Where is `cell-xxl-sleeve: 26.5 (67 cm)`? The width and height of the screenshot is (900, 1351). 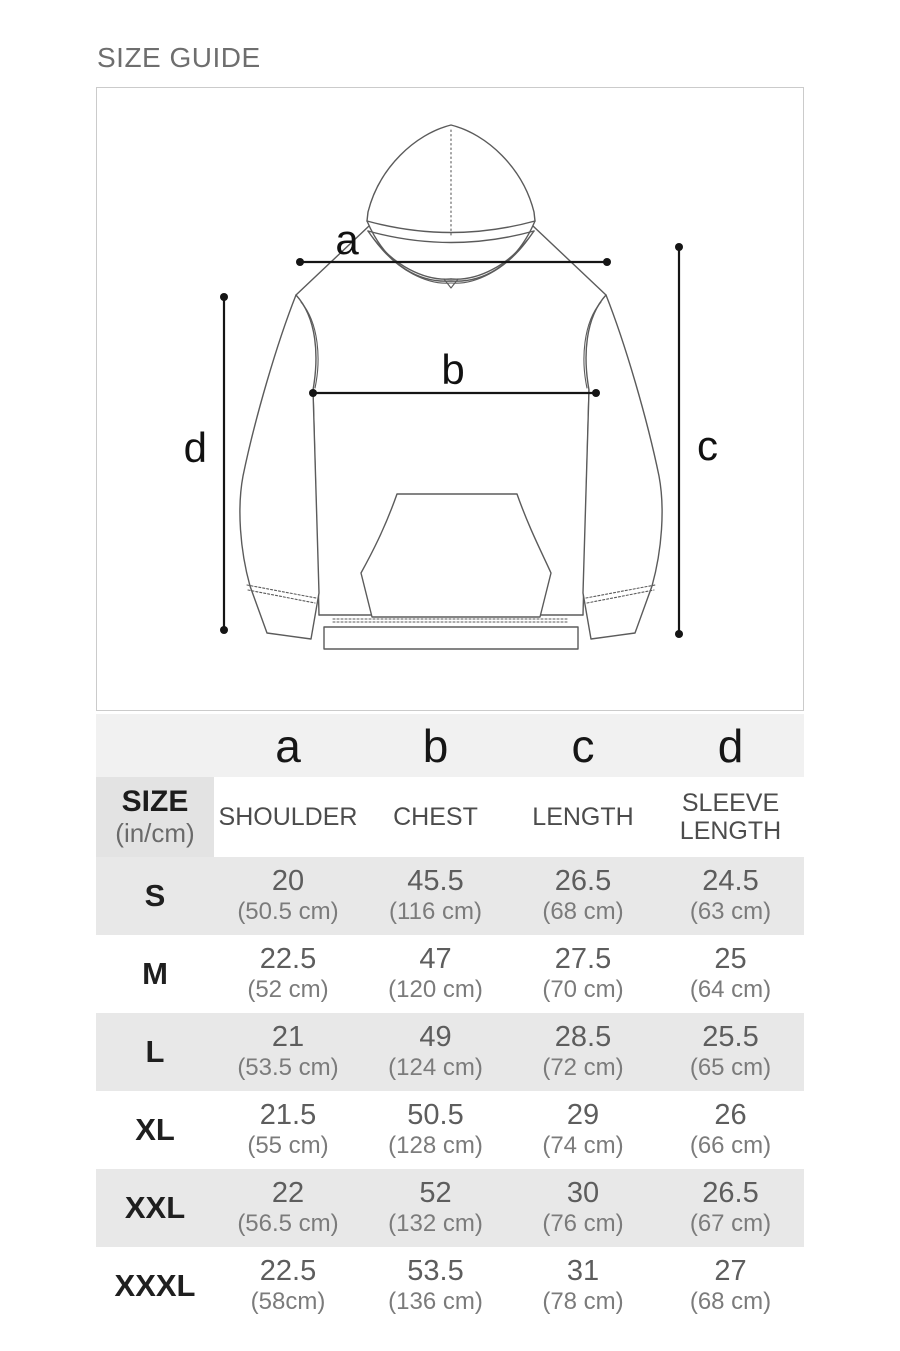 cell-xxl-sleeve: 26.5 (67 cm) is located at coordinates (730, 1208).